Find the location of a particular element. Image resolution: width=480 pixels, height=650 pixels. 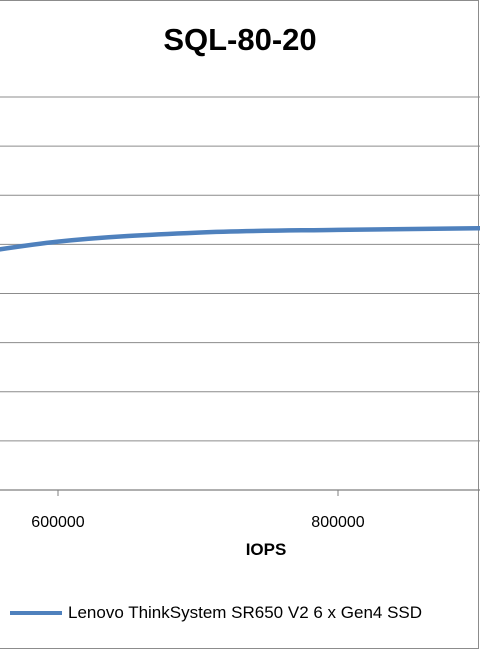

chart-legend: Lenovo ThinkSystem SR650 V2 6 x Gen4 SSD is located at coordinates (216, 613).